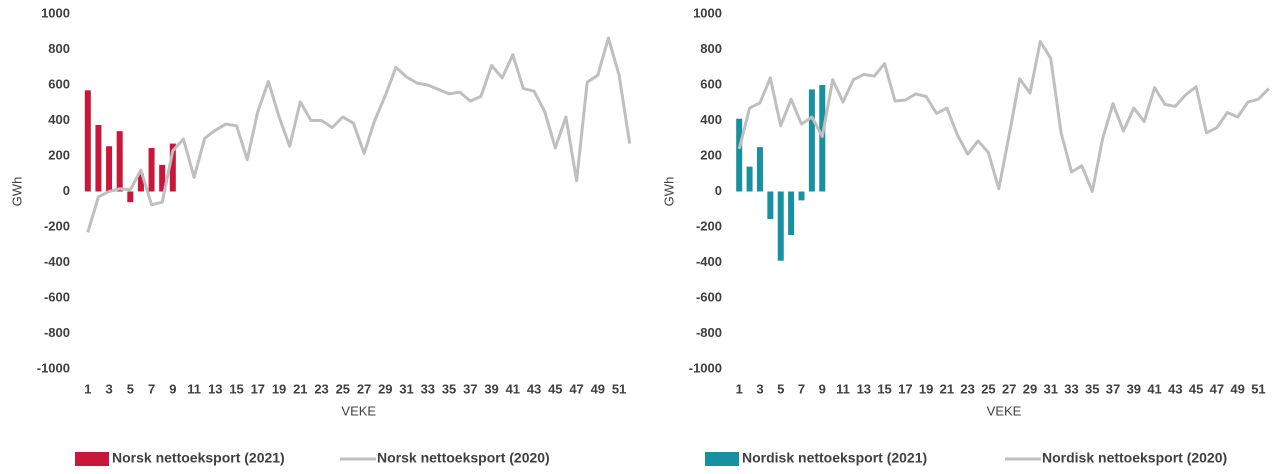 This screenshot has height=474, width=1283. Describe the element at coordinates (198, 458) in the screenshot. I see `legend-label: Norsk nettoeksport (2021)` at that location.